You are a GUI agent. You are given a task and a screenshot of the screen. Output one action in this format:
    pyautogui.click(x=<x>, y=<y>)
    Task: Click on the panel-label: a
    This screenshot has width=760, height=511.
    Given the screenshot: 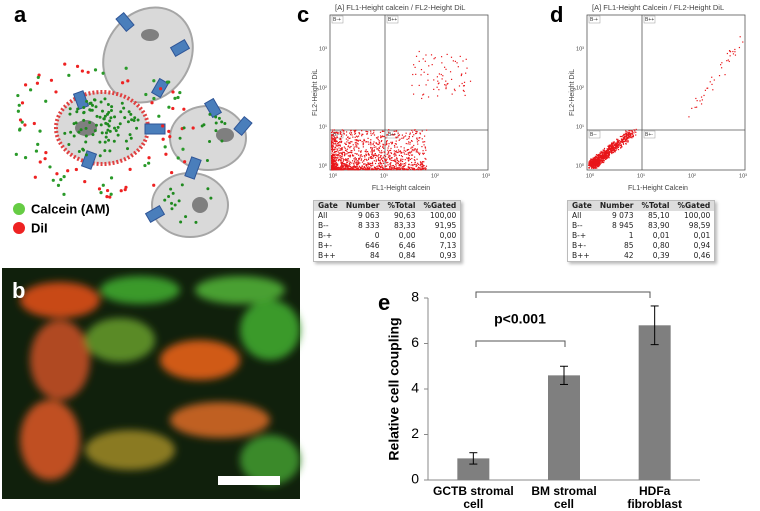 What is the action you would take?
    pyautogui.click(x=20, y=14)
    